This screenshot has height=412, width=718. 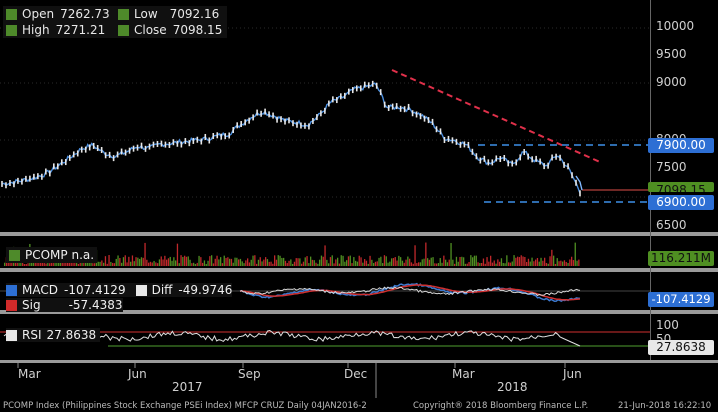 I want to click on axis-border, so click(x=650, y=180).